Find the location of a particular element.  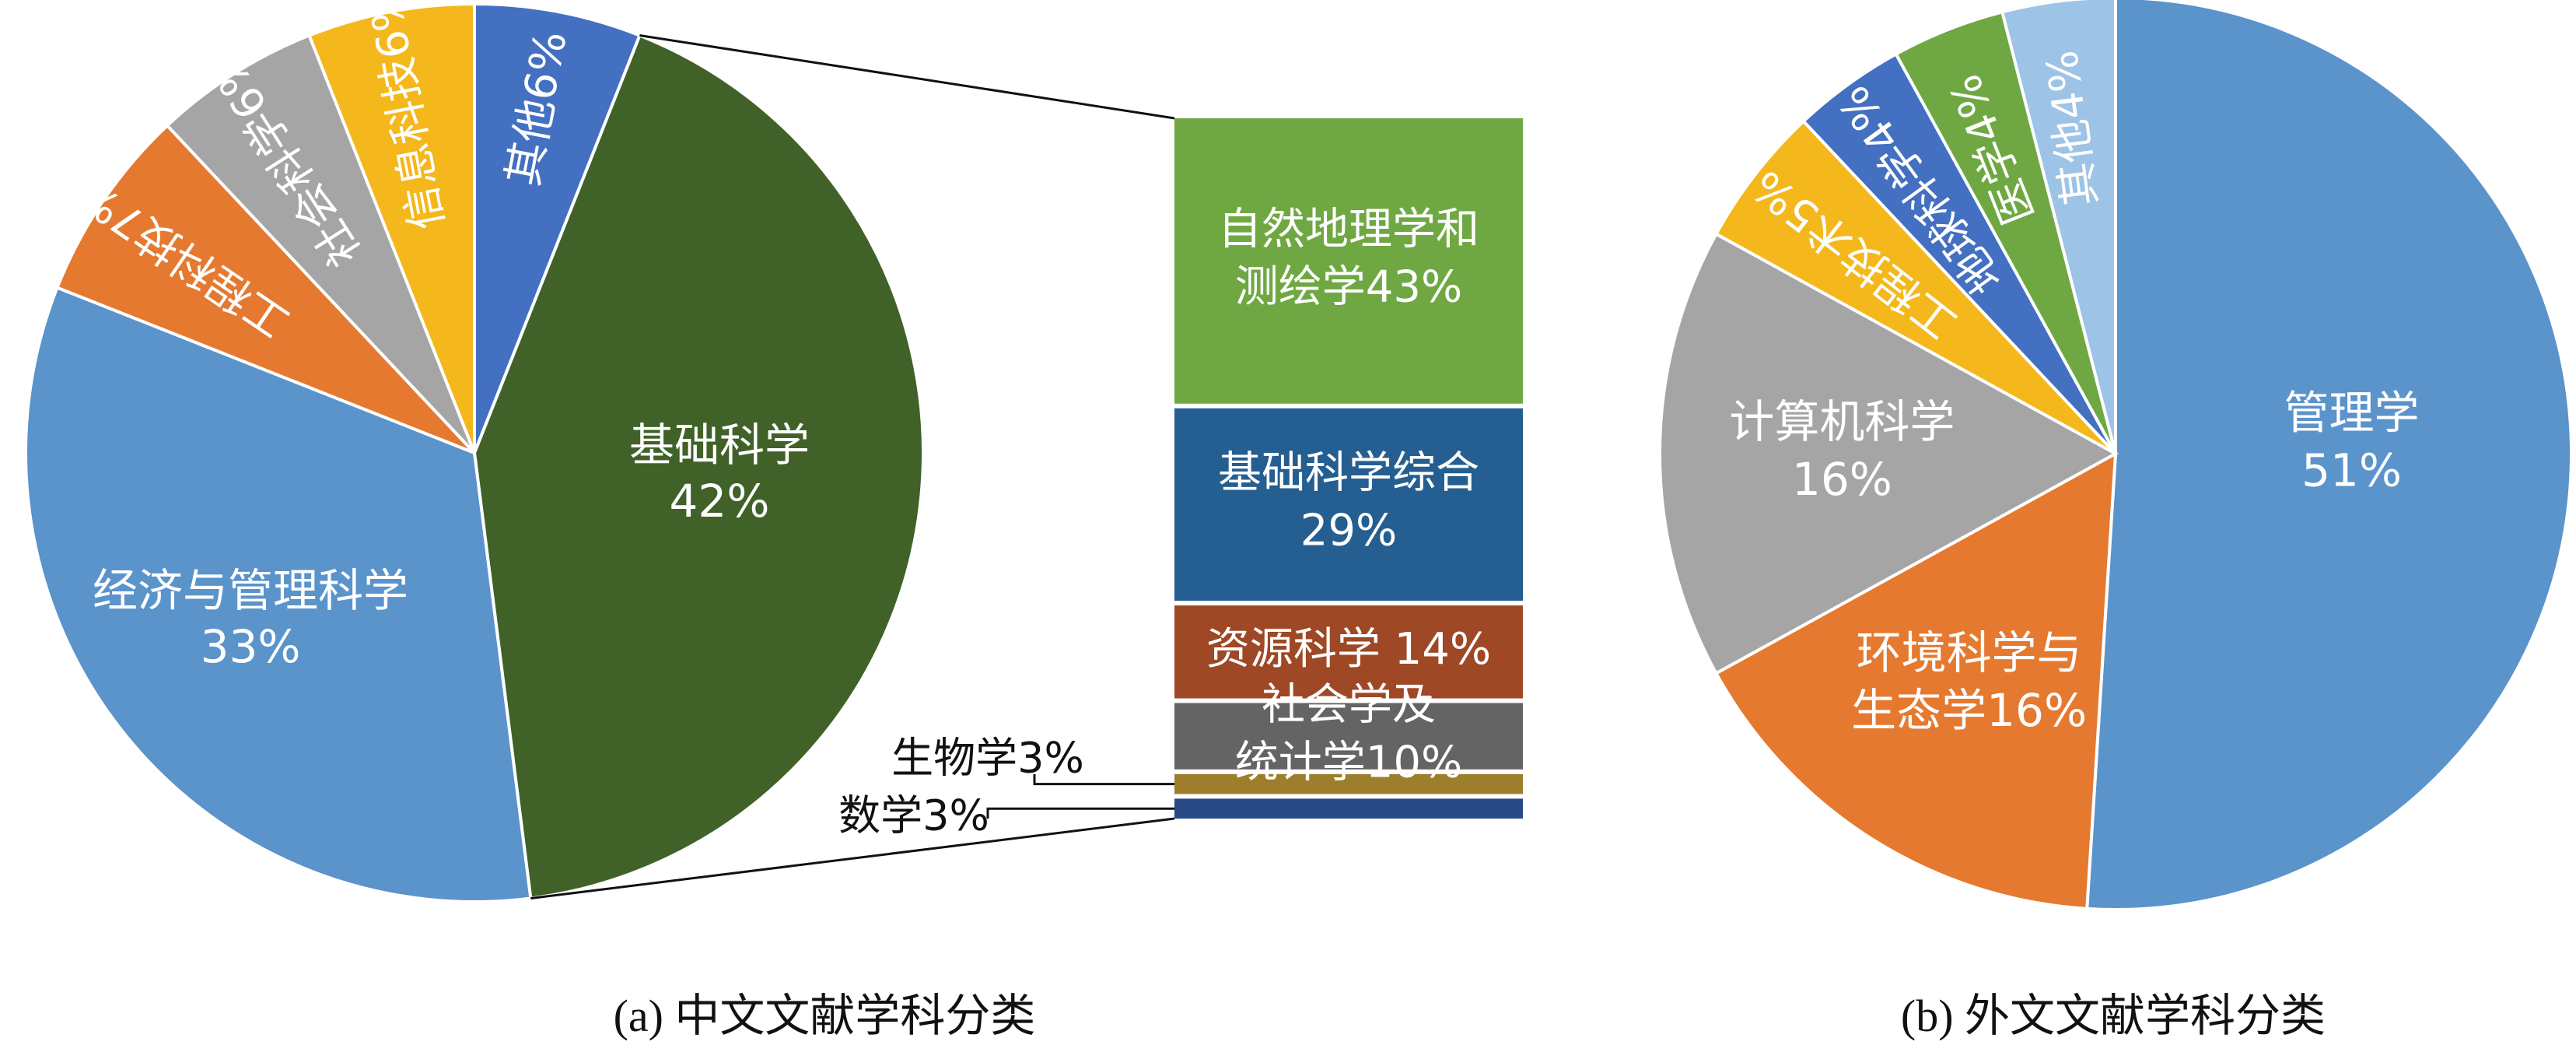

chart-b-slice-label-item-0-line: 51% is located at coordinates (2352, 470).